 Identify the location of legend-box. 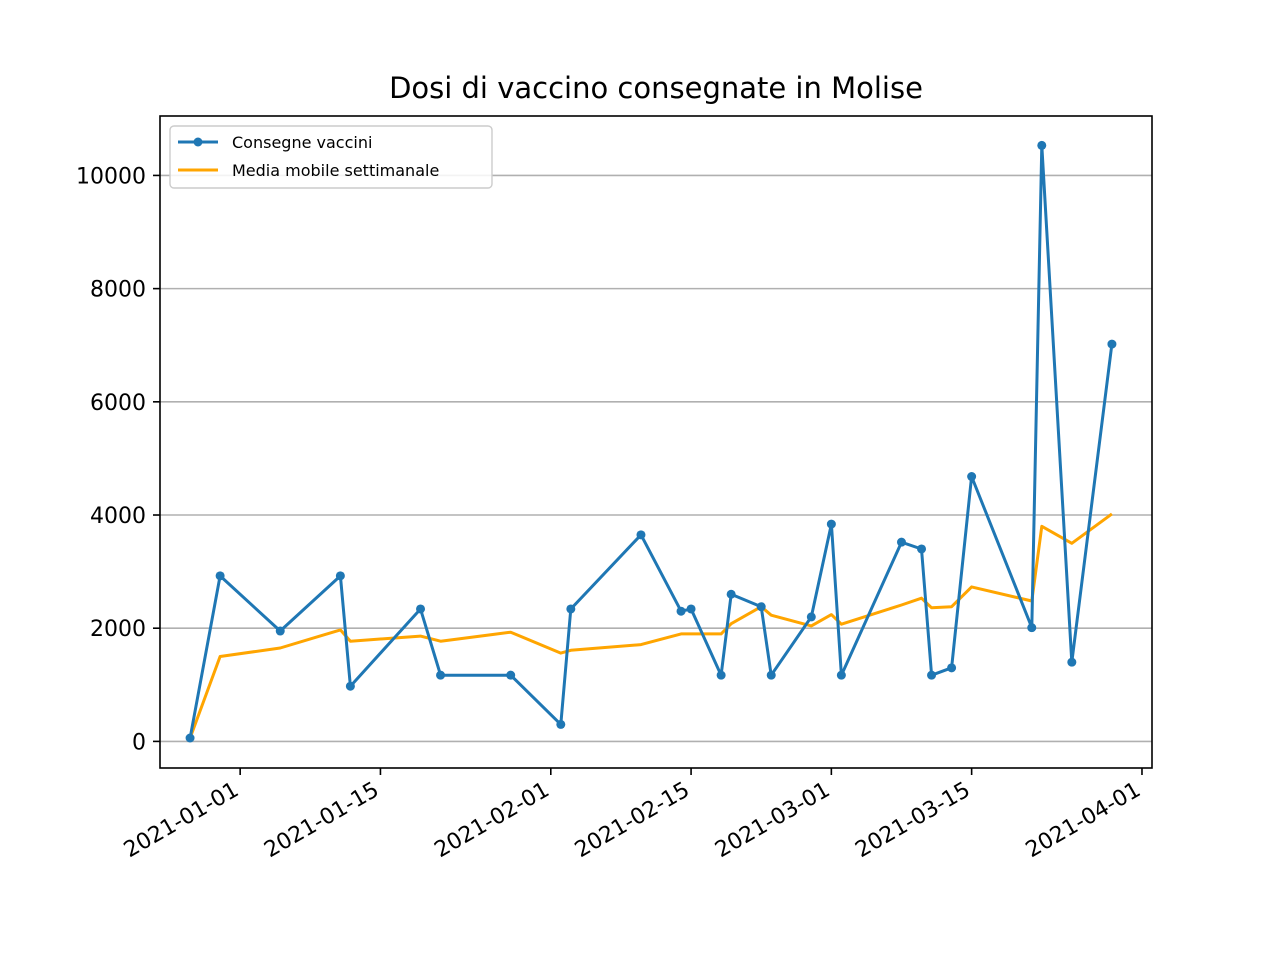
(331, 157).